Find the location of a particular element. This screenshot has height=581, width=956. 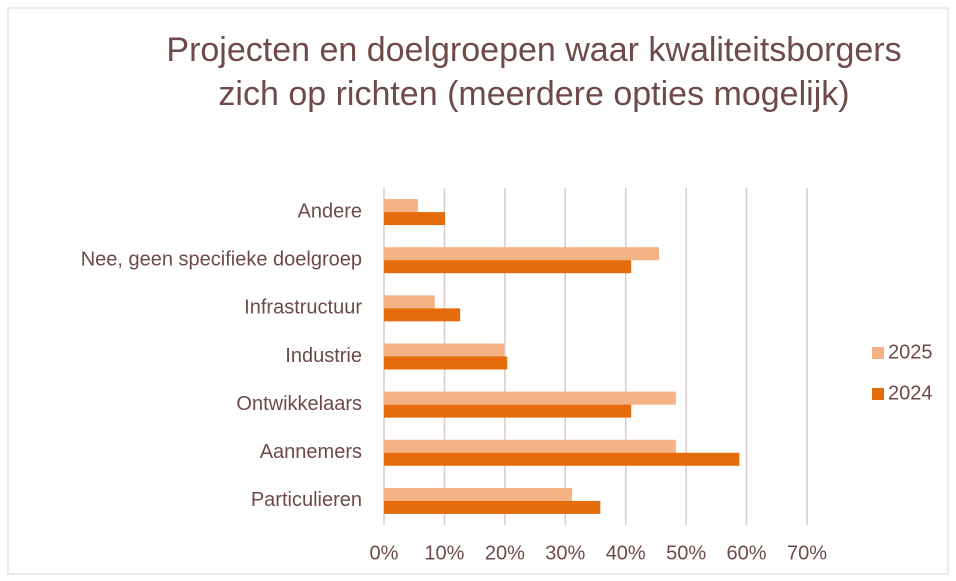

x-tick-label: 60% is located at coordinates (747, 553).